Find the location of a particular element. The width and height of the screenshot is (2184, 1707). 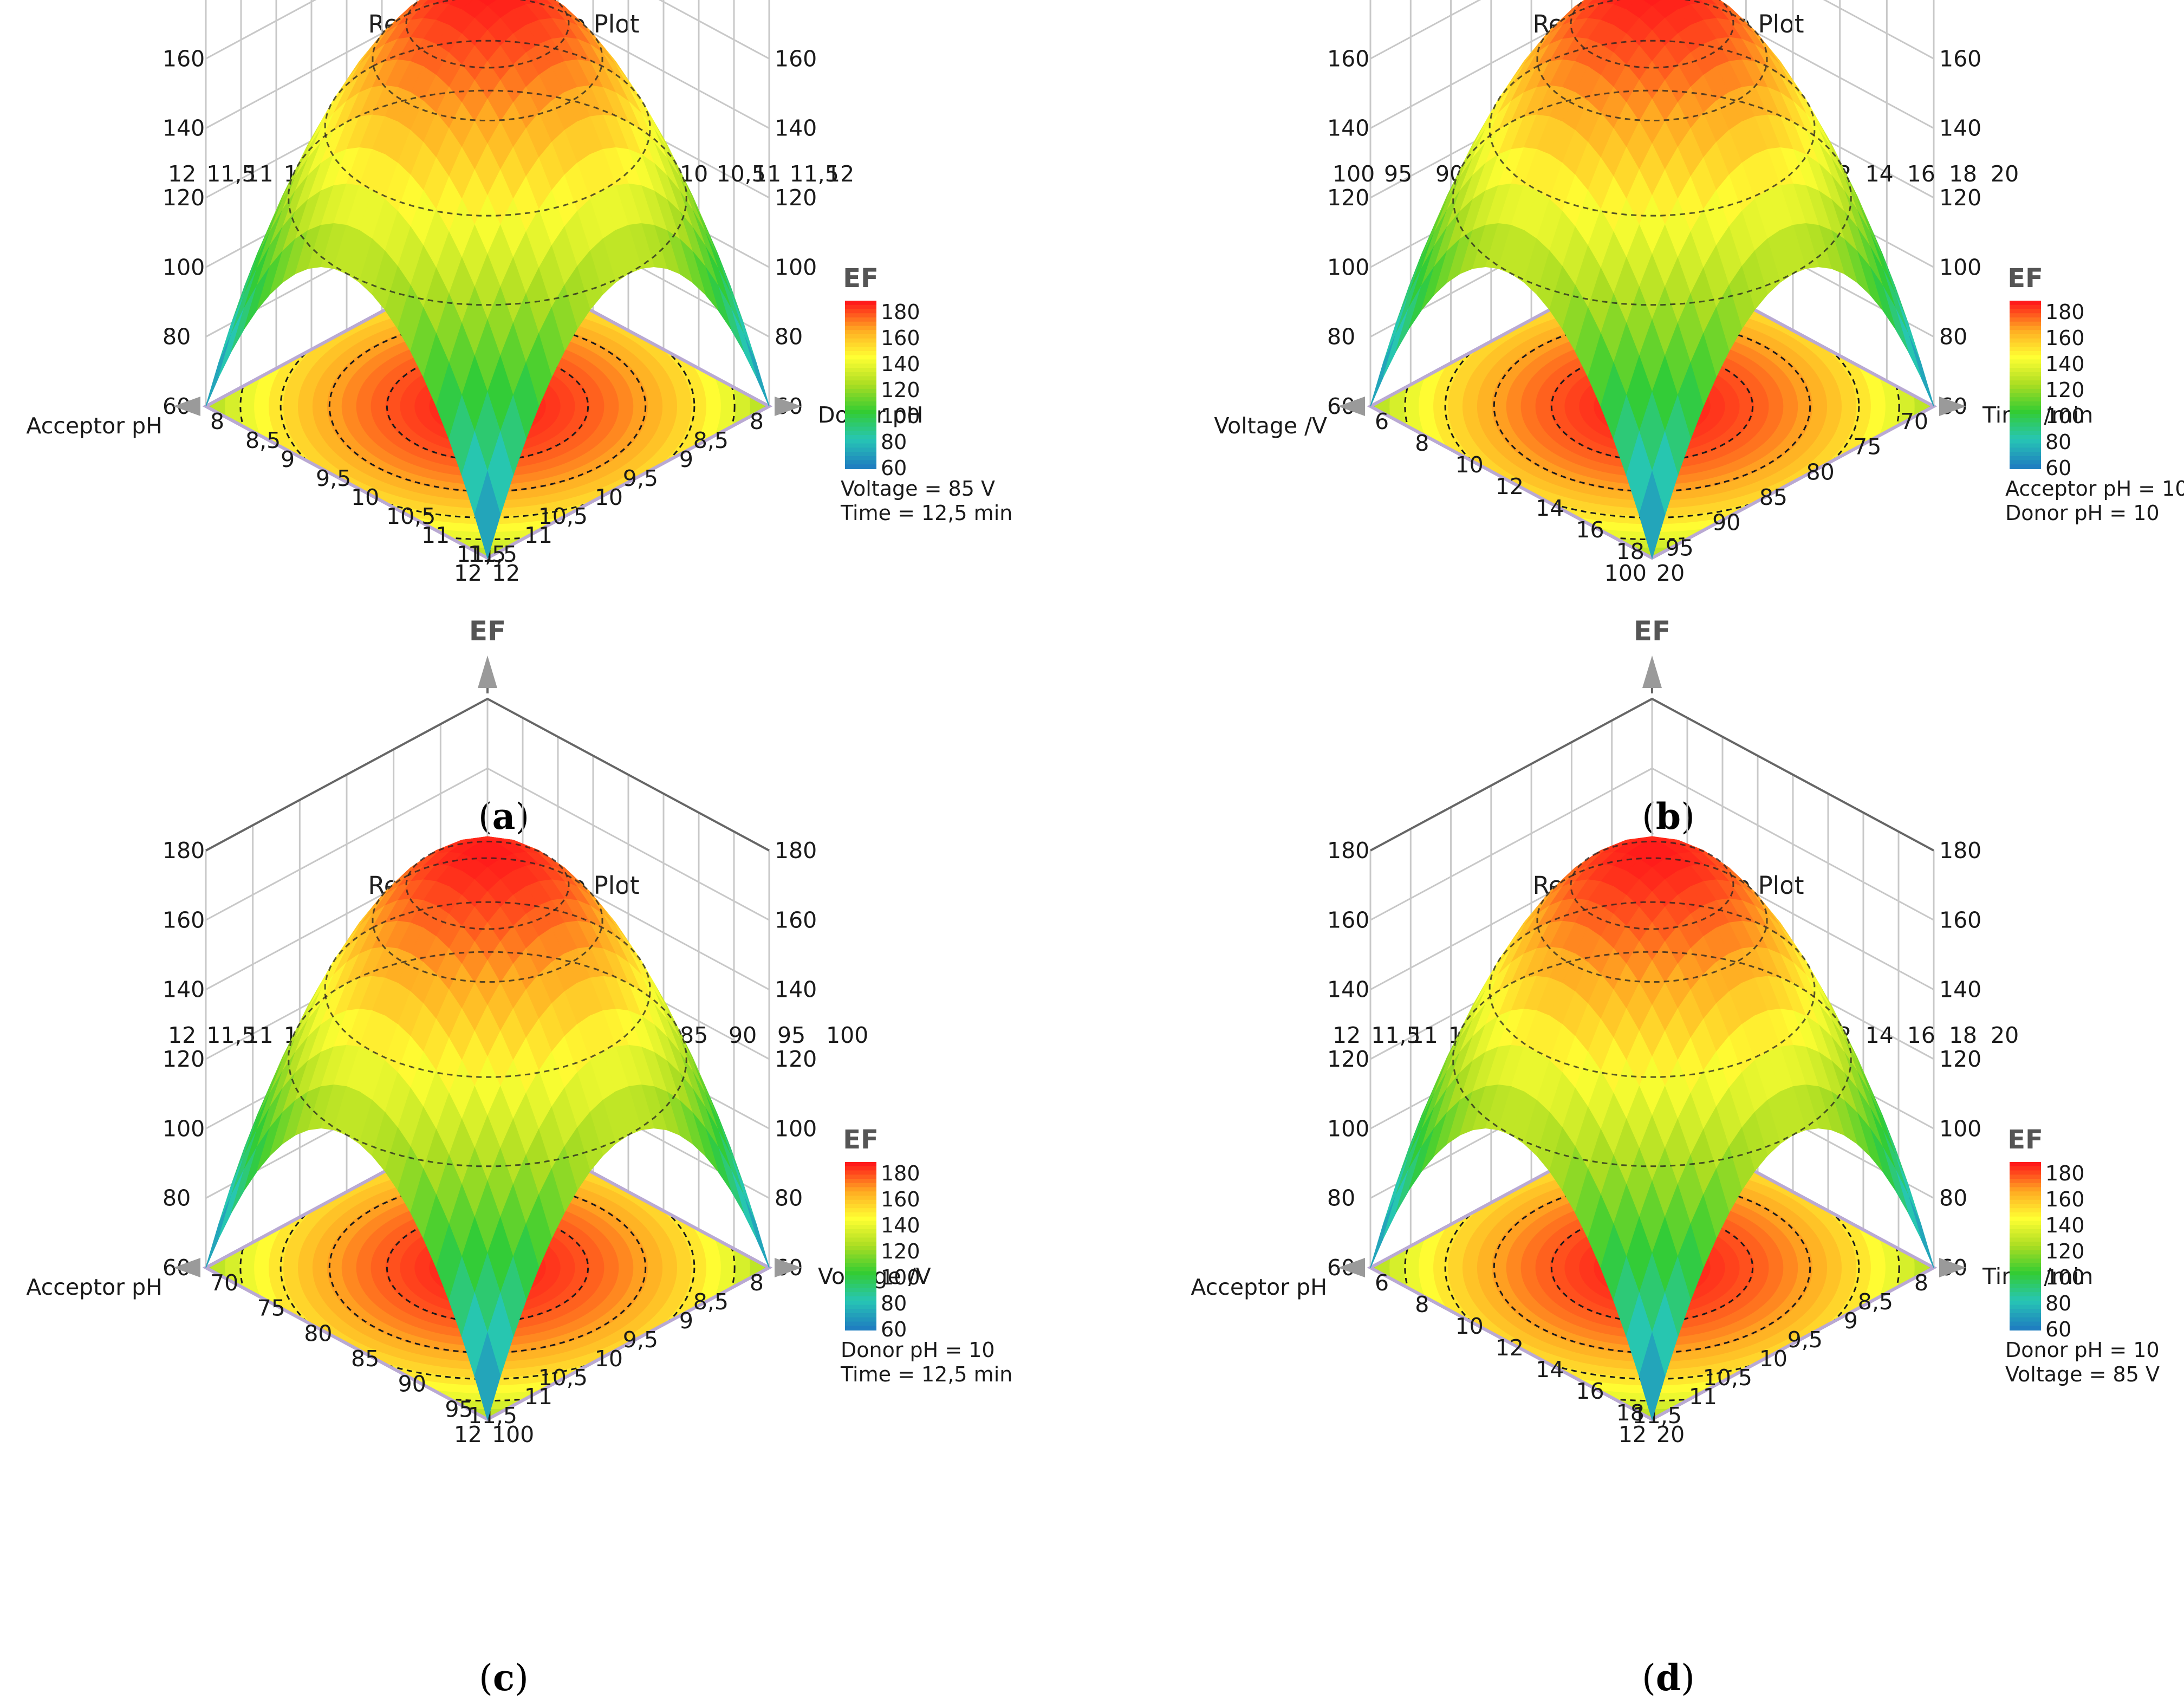

floor-y-tick: 11,5 is located at coordinates (492, 1416).